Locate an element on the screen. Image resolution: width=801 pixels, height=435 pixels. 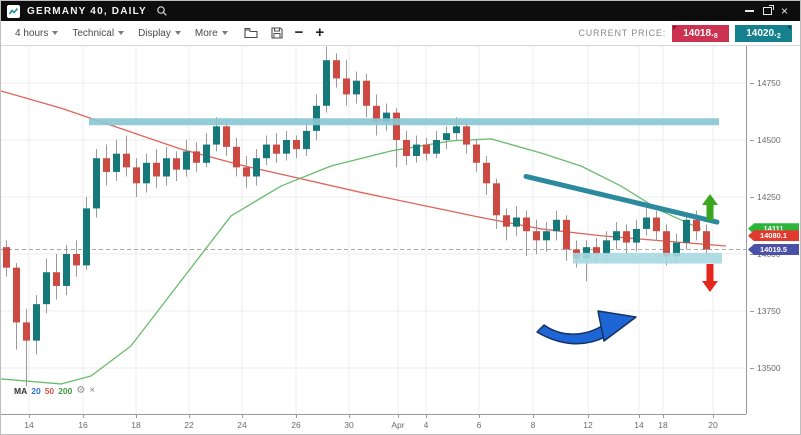
ma-settings-gear-icon: ⚙ is located at coordinates (81, 390).